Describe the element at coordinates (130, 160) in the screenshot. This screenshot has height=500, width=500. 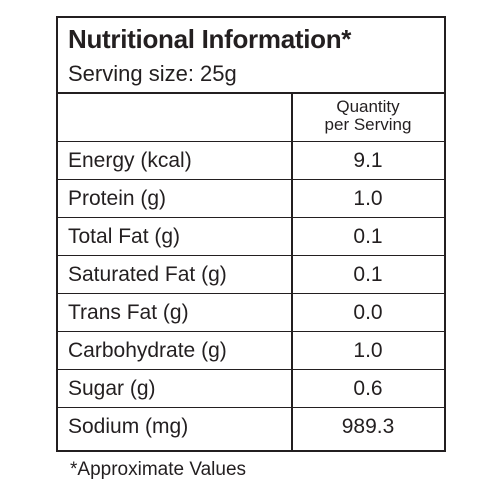
I see `nutrient-name: Energy (kcal)` at that location.